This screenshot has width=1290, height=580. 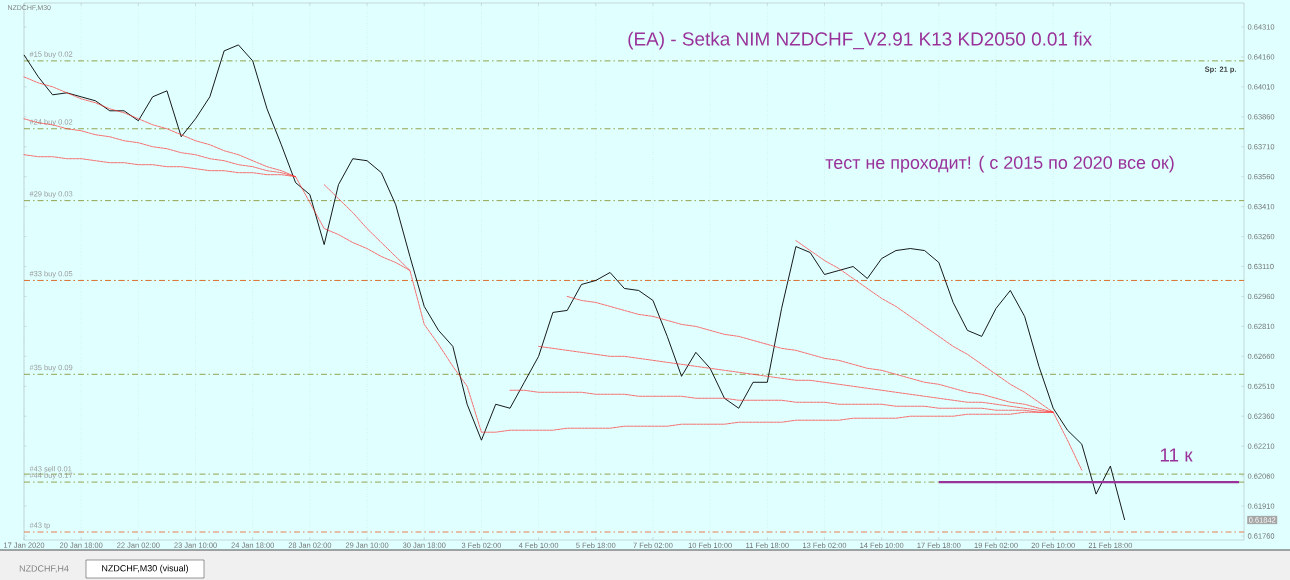 What do you see at coordinates (145, 569) in the screenshot?
I see `text: NZDCHF,M30 (visual)` at bounding box center [145, 569].